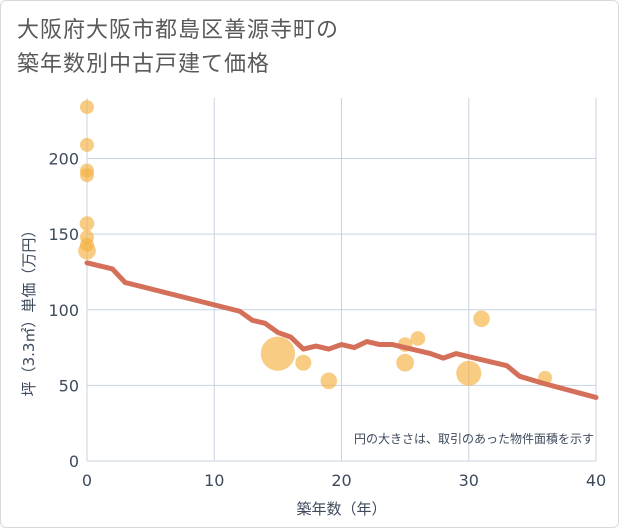 This screenshot has height=530, width=621. What do you see at coordinates (63, 310) in the screenshot?
I see `y-tick-label-100: 100` at bounding box center [63, 310].